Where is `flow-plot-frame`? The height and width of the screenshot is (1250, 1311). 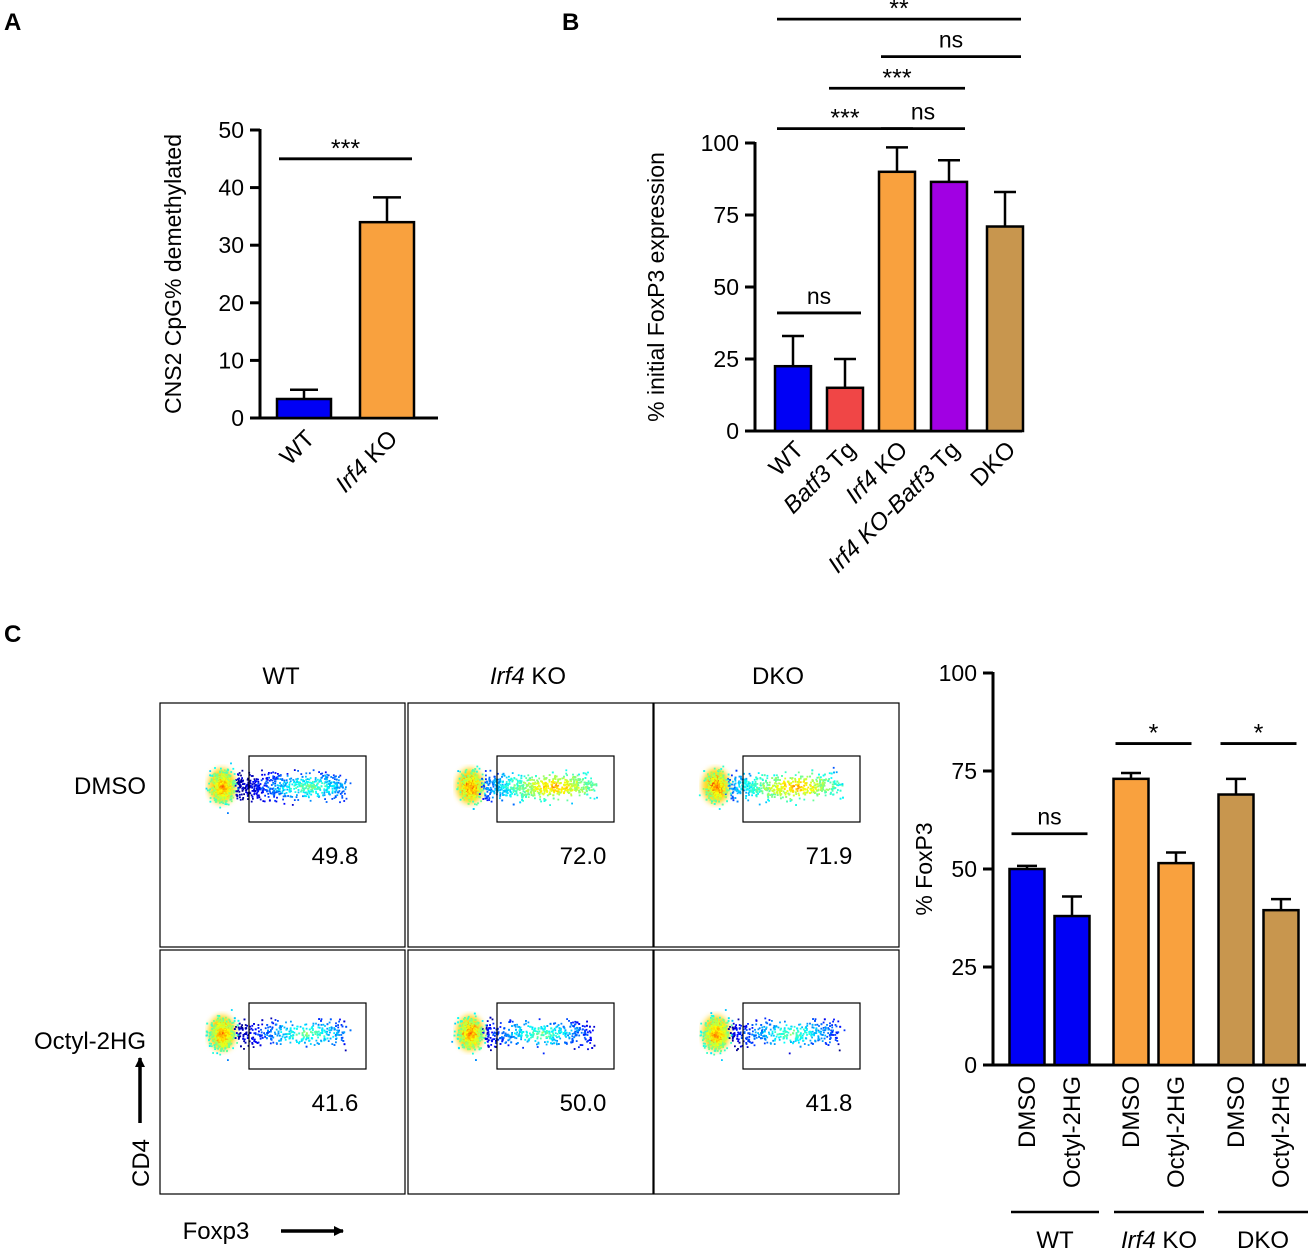 flow-plot-frame is located at coordinates (530, 825).